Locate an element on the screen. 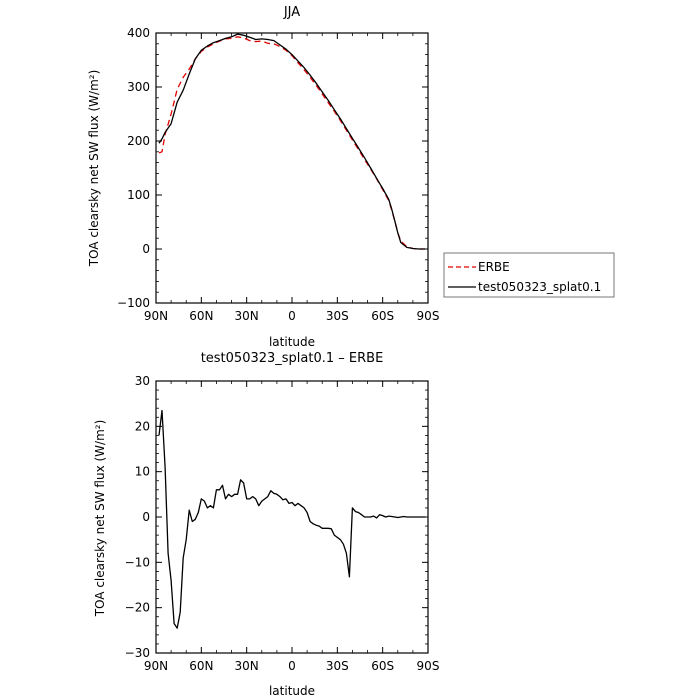 The height and width of the screenshot is (700, 700). legend-label-model: test050323_splat0.1 is located at coordinates (539, 287).